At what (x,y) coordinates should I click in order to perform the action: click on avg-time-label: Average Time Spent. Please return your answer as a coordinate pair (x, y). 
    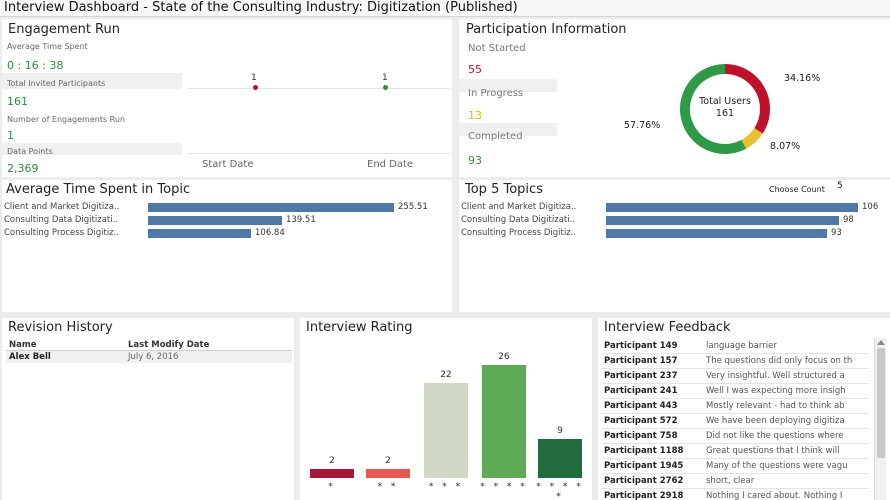
    Looking at the image, I should click on (47, 46).